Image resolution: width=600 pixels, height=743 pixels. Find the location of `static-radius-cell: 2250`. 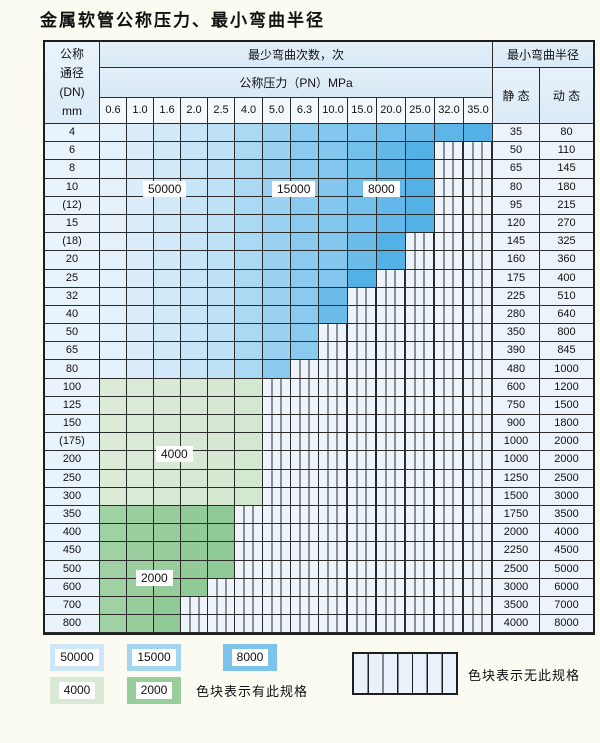

static-radius-cell: 2250 is located at coordinates (516, 551).